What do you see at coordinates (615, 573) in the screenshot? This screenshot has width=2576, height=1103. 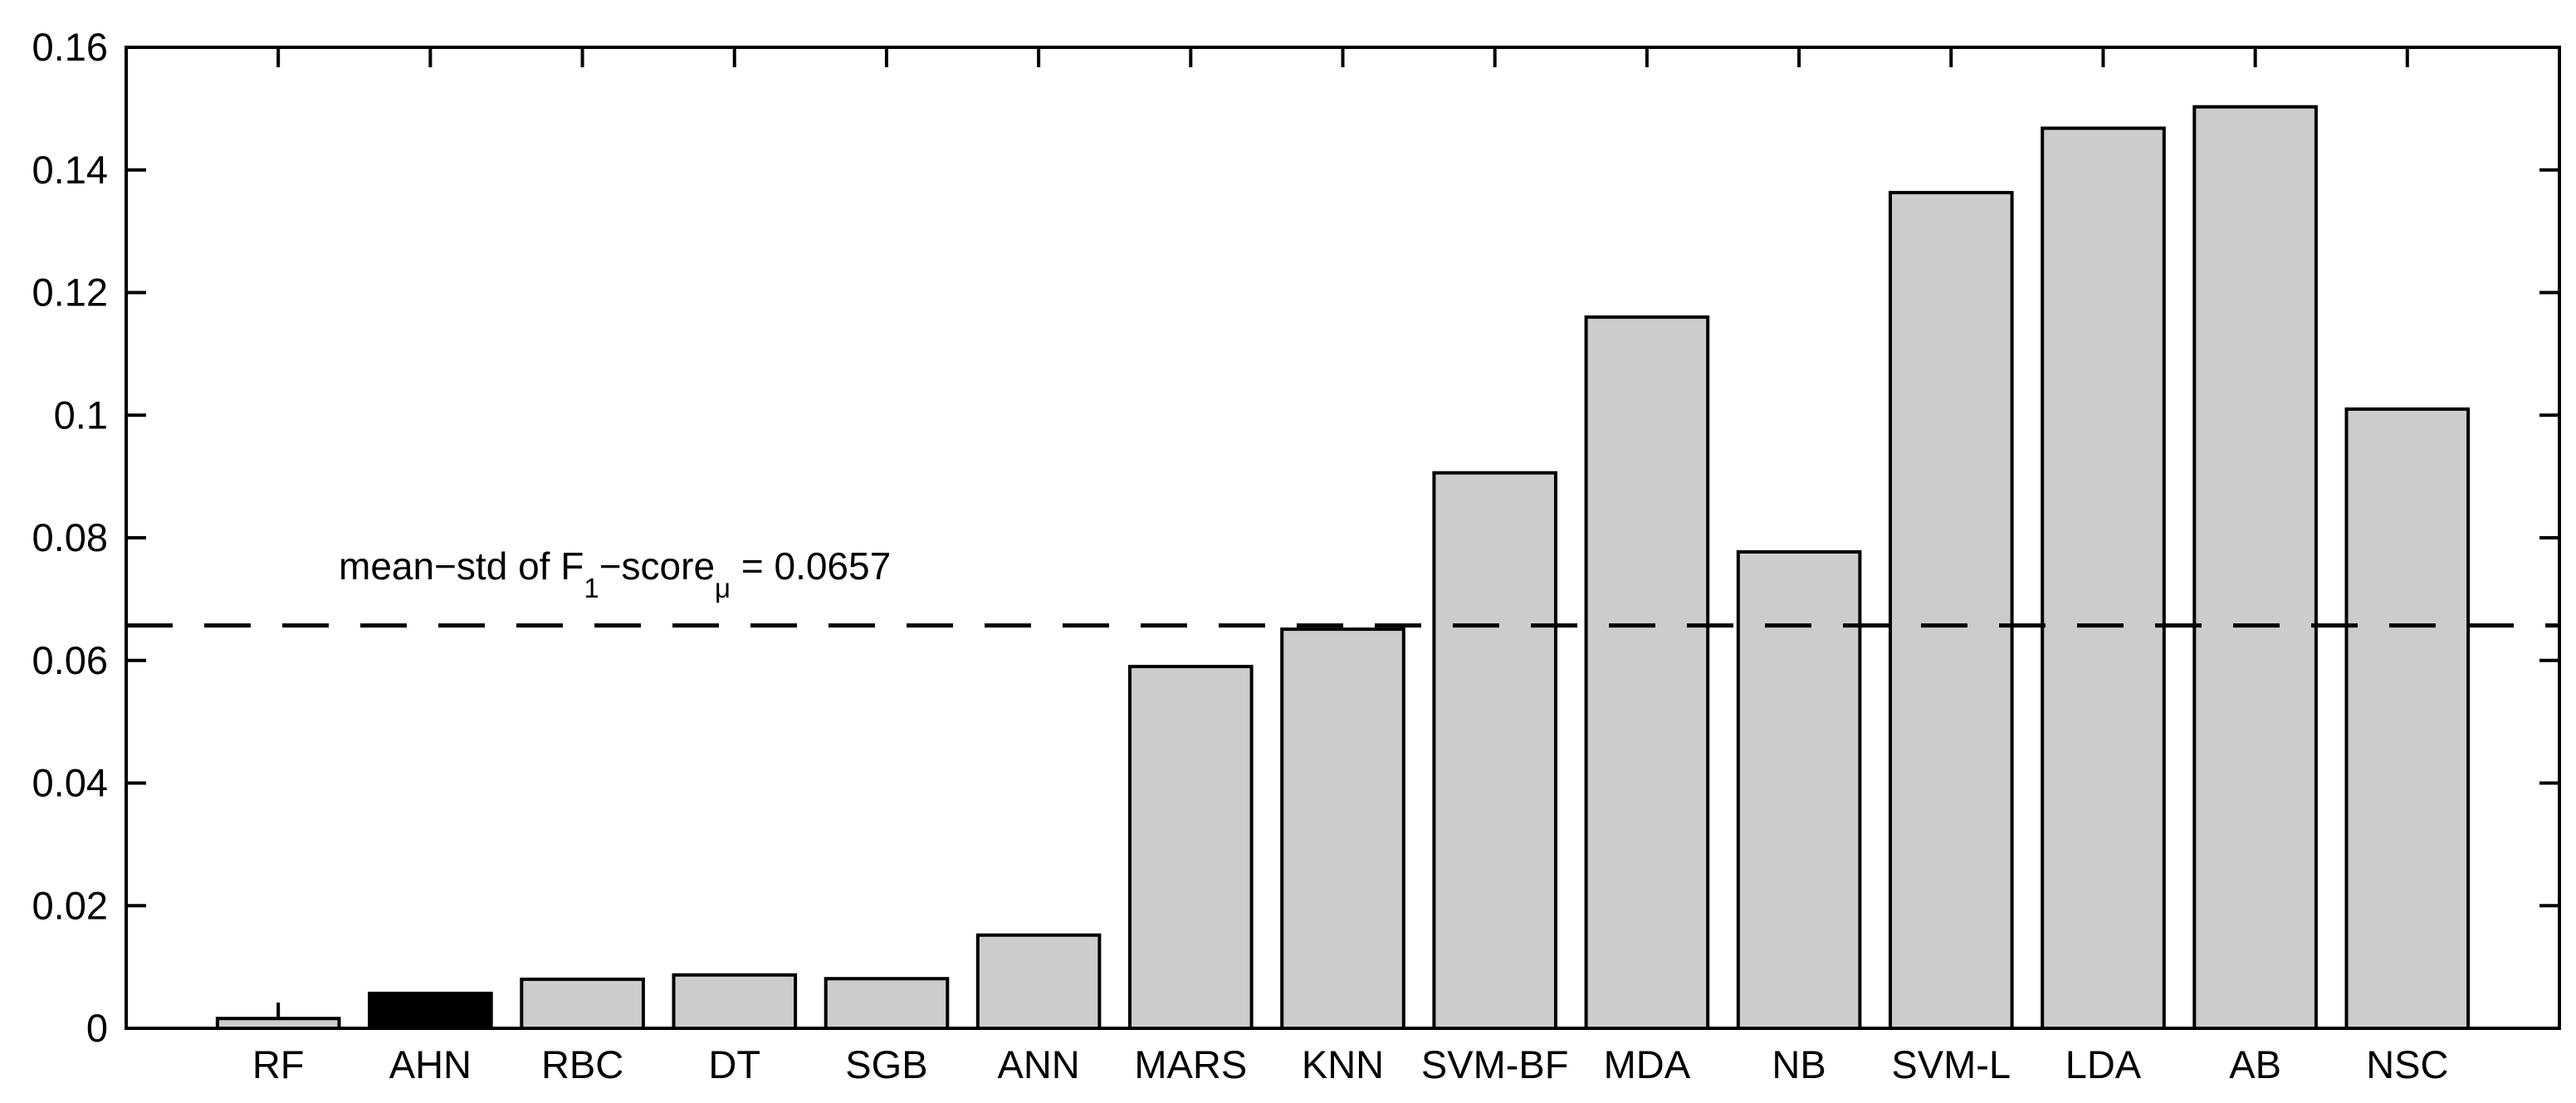 I see `mean-std-annotation: mean−std of F1−scoreμ = 0.0657` at bounding box center [615, 573].